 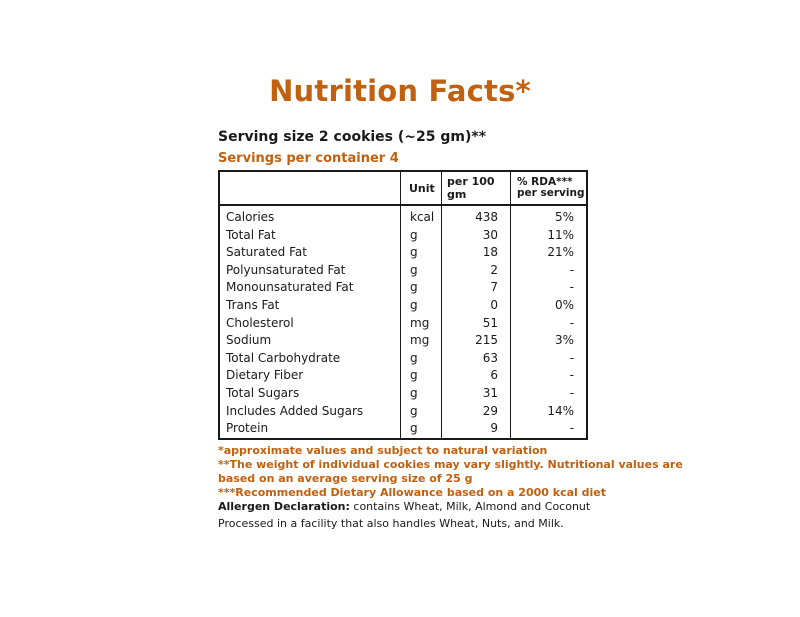 What do you see at coordinates (490, 357) in the screenshot?
I see `nutrient-value: 63` at bounding box center [490, 357].